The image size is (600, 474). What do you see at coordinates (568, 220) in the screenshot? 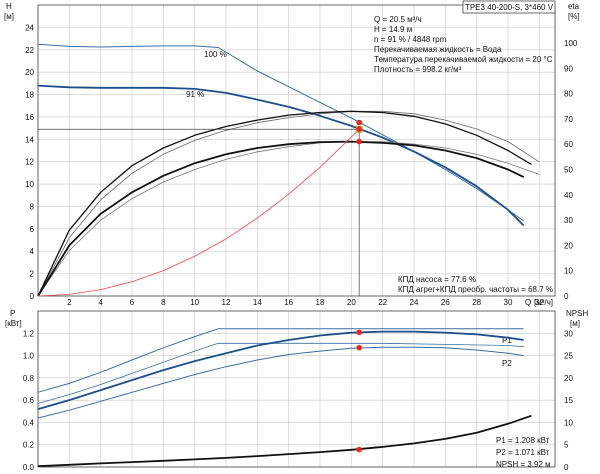
I see `y2-tick-label: 30` at bounding box center [568, 220].